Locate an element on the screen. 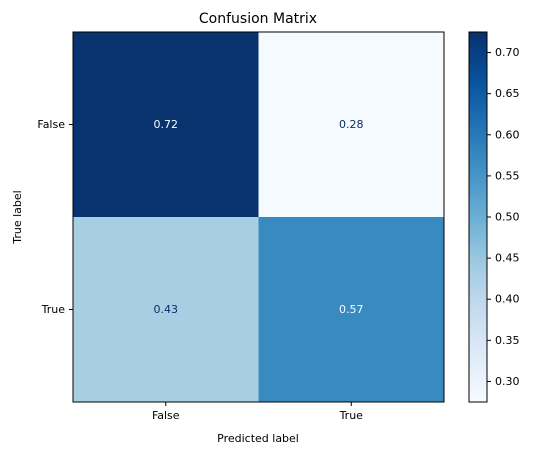  x-axis-label: Predicted label is located at coordinates (258, 438).